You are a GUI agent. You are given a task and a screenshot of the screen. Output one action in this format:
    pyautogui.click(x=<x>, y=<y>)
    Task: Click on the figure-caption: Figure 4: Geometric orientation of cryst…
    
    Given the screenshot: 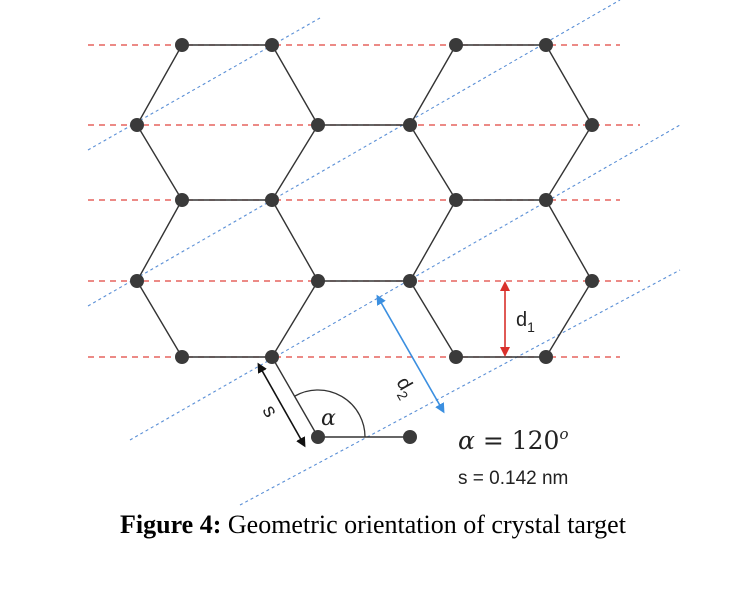 What is the action you would take?
    pyautogui.click(x=373, y=525)
    